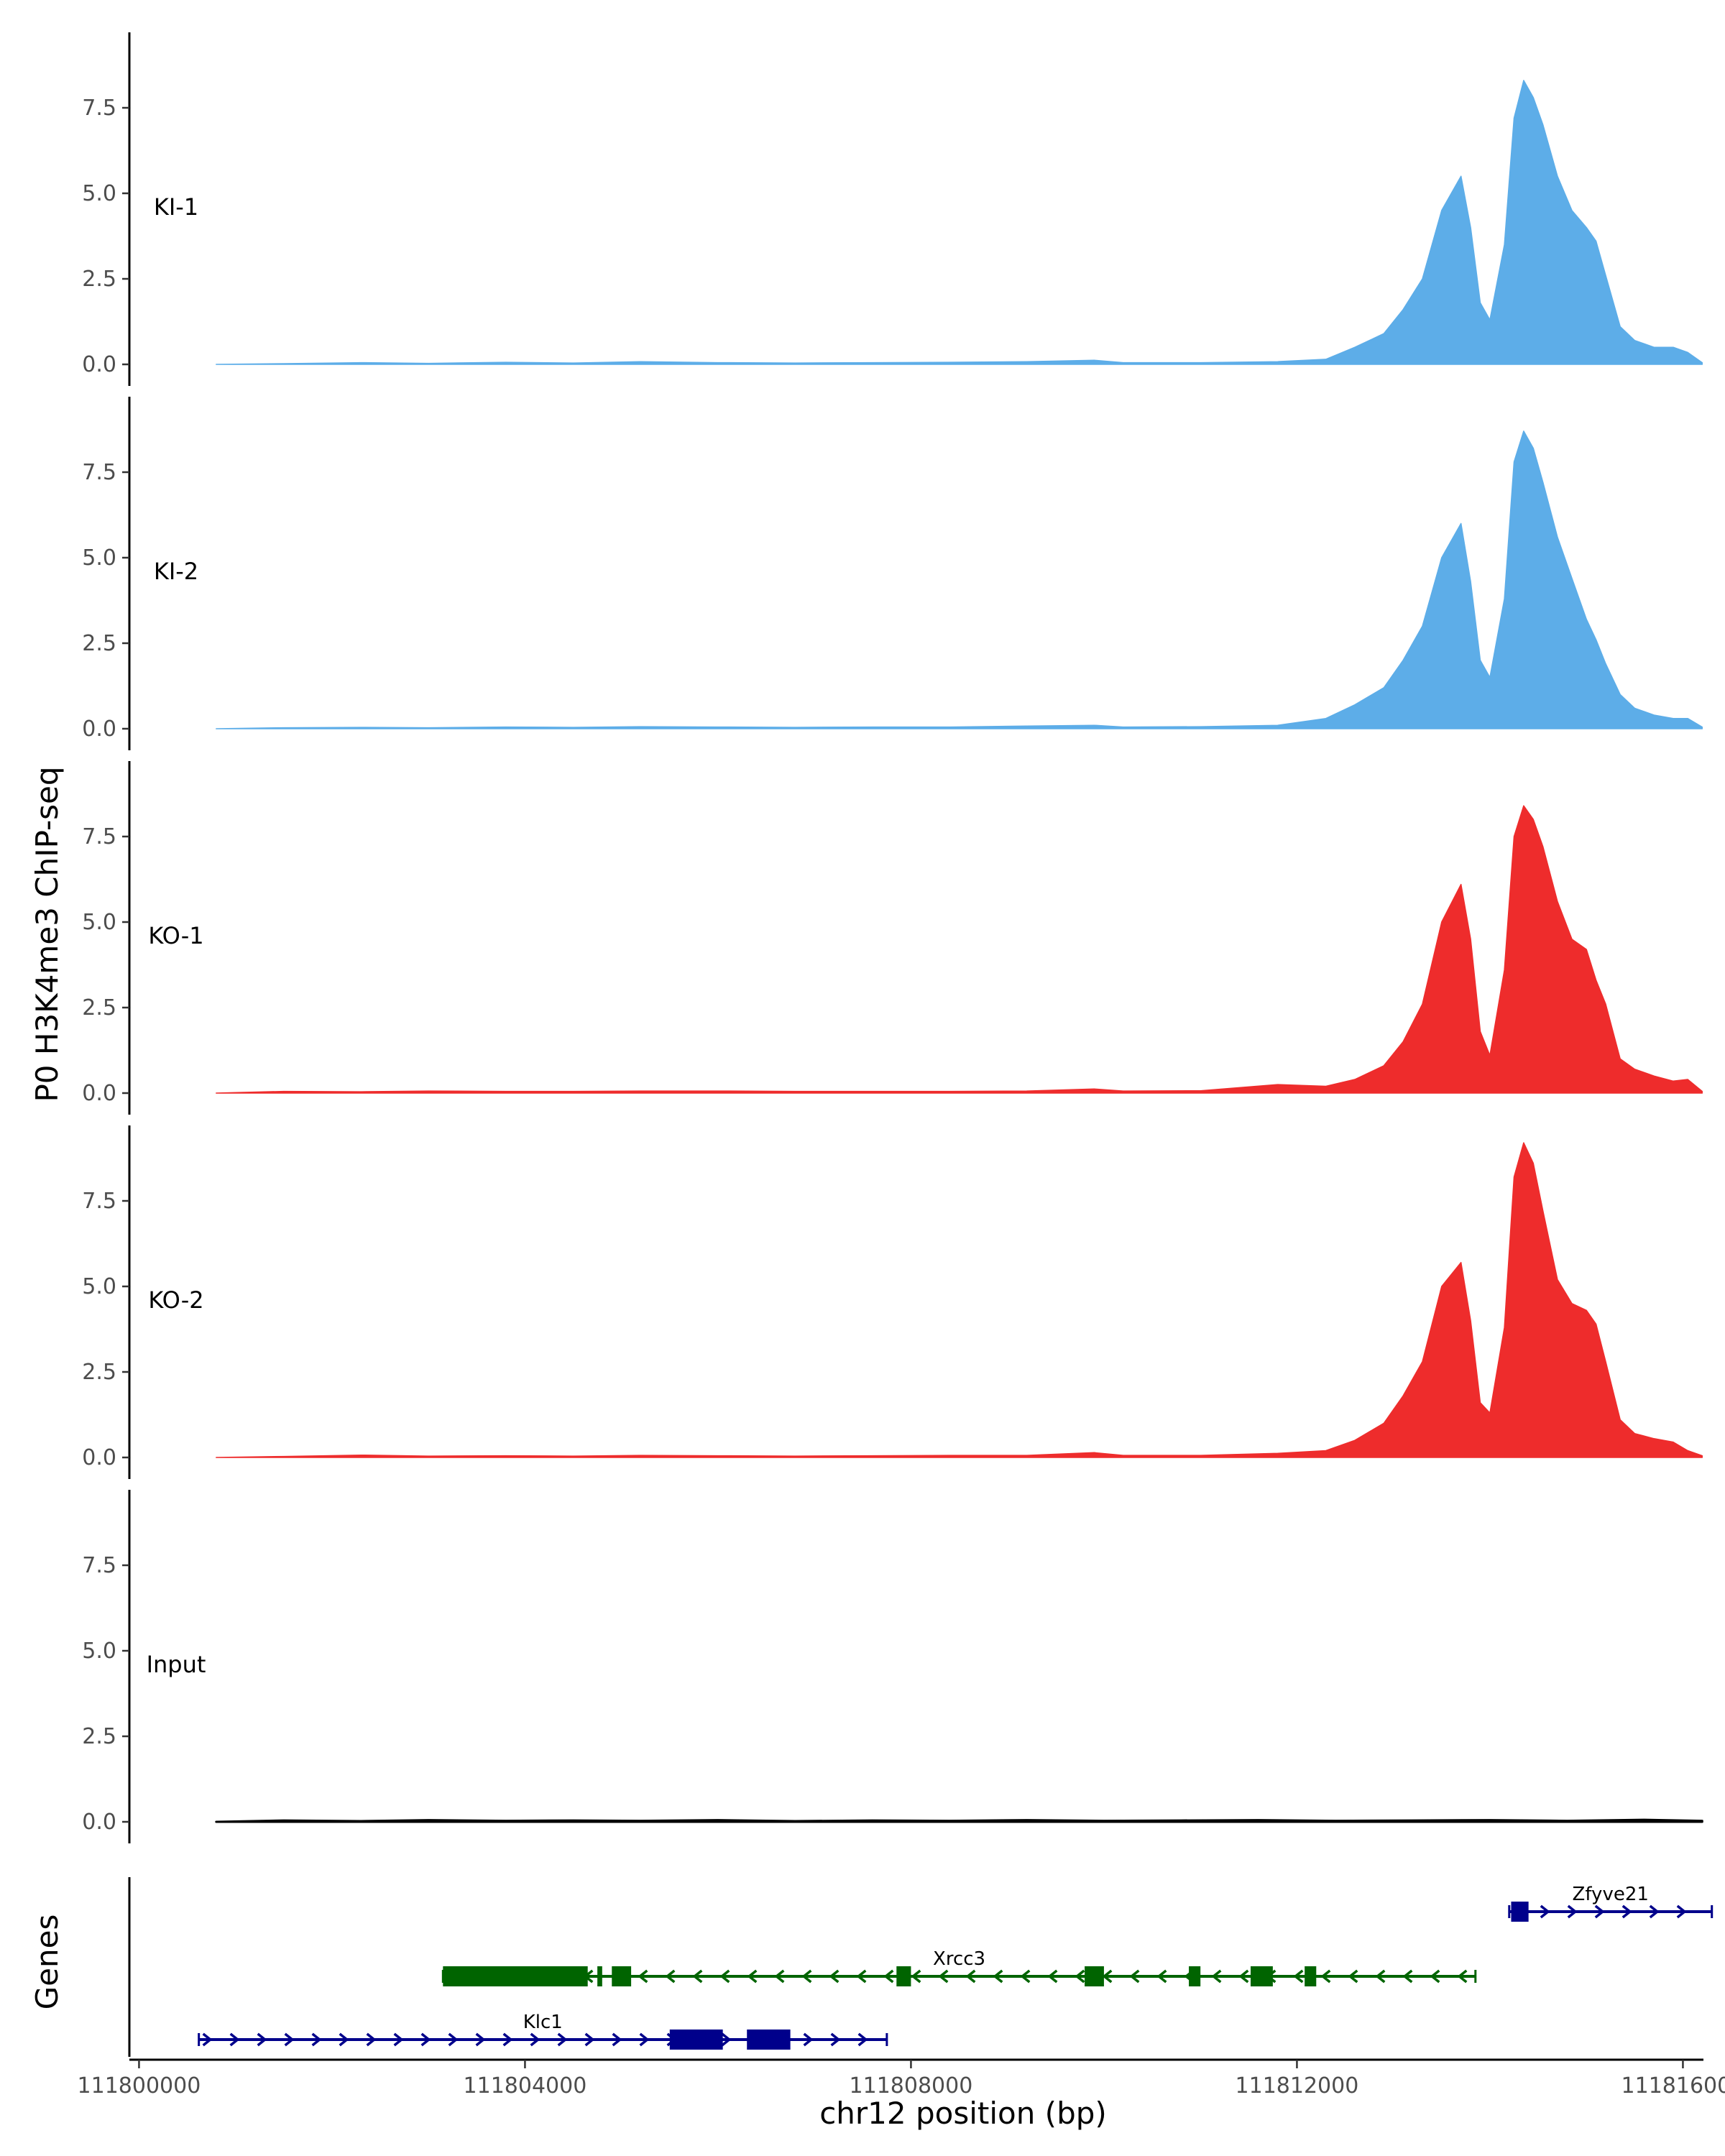 This screenshot has width=1725, height=2156. What do you see at coordinates (1297, 2086) in the screenshot?
I see `x-tick-label: 111812000` at bounding box center [1297, 2086].